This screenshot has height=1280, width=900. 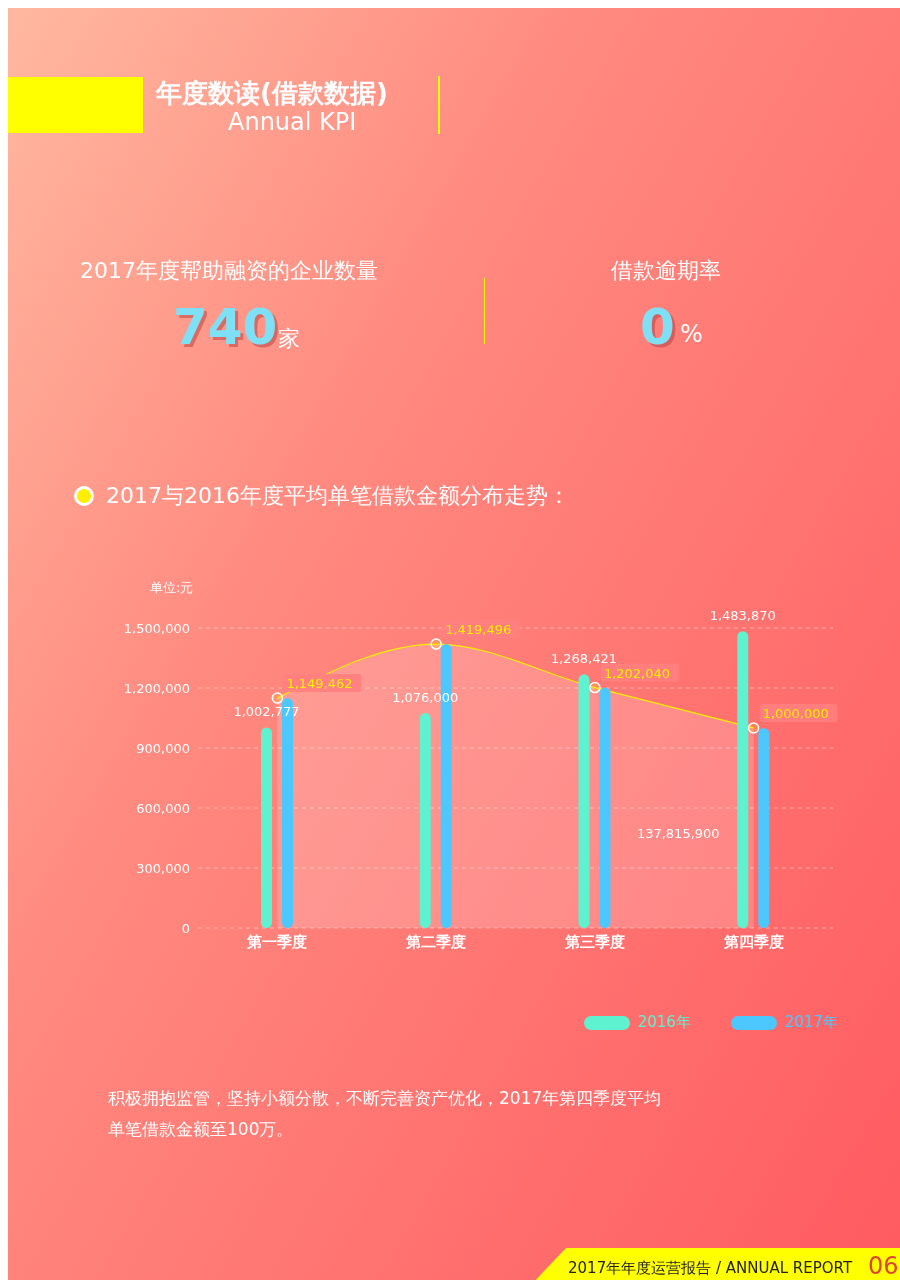 I want to click on data-label: 1,000,000, so click(x=795, y=713).